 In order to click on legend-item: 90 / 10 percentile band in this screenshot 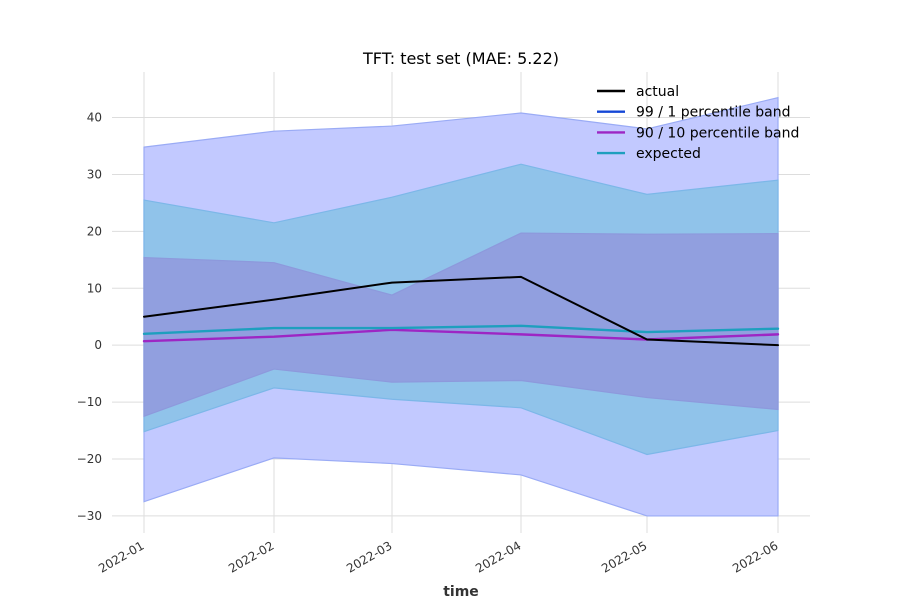, I will do `click(698, 133)`.